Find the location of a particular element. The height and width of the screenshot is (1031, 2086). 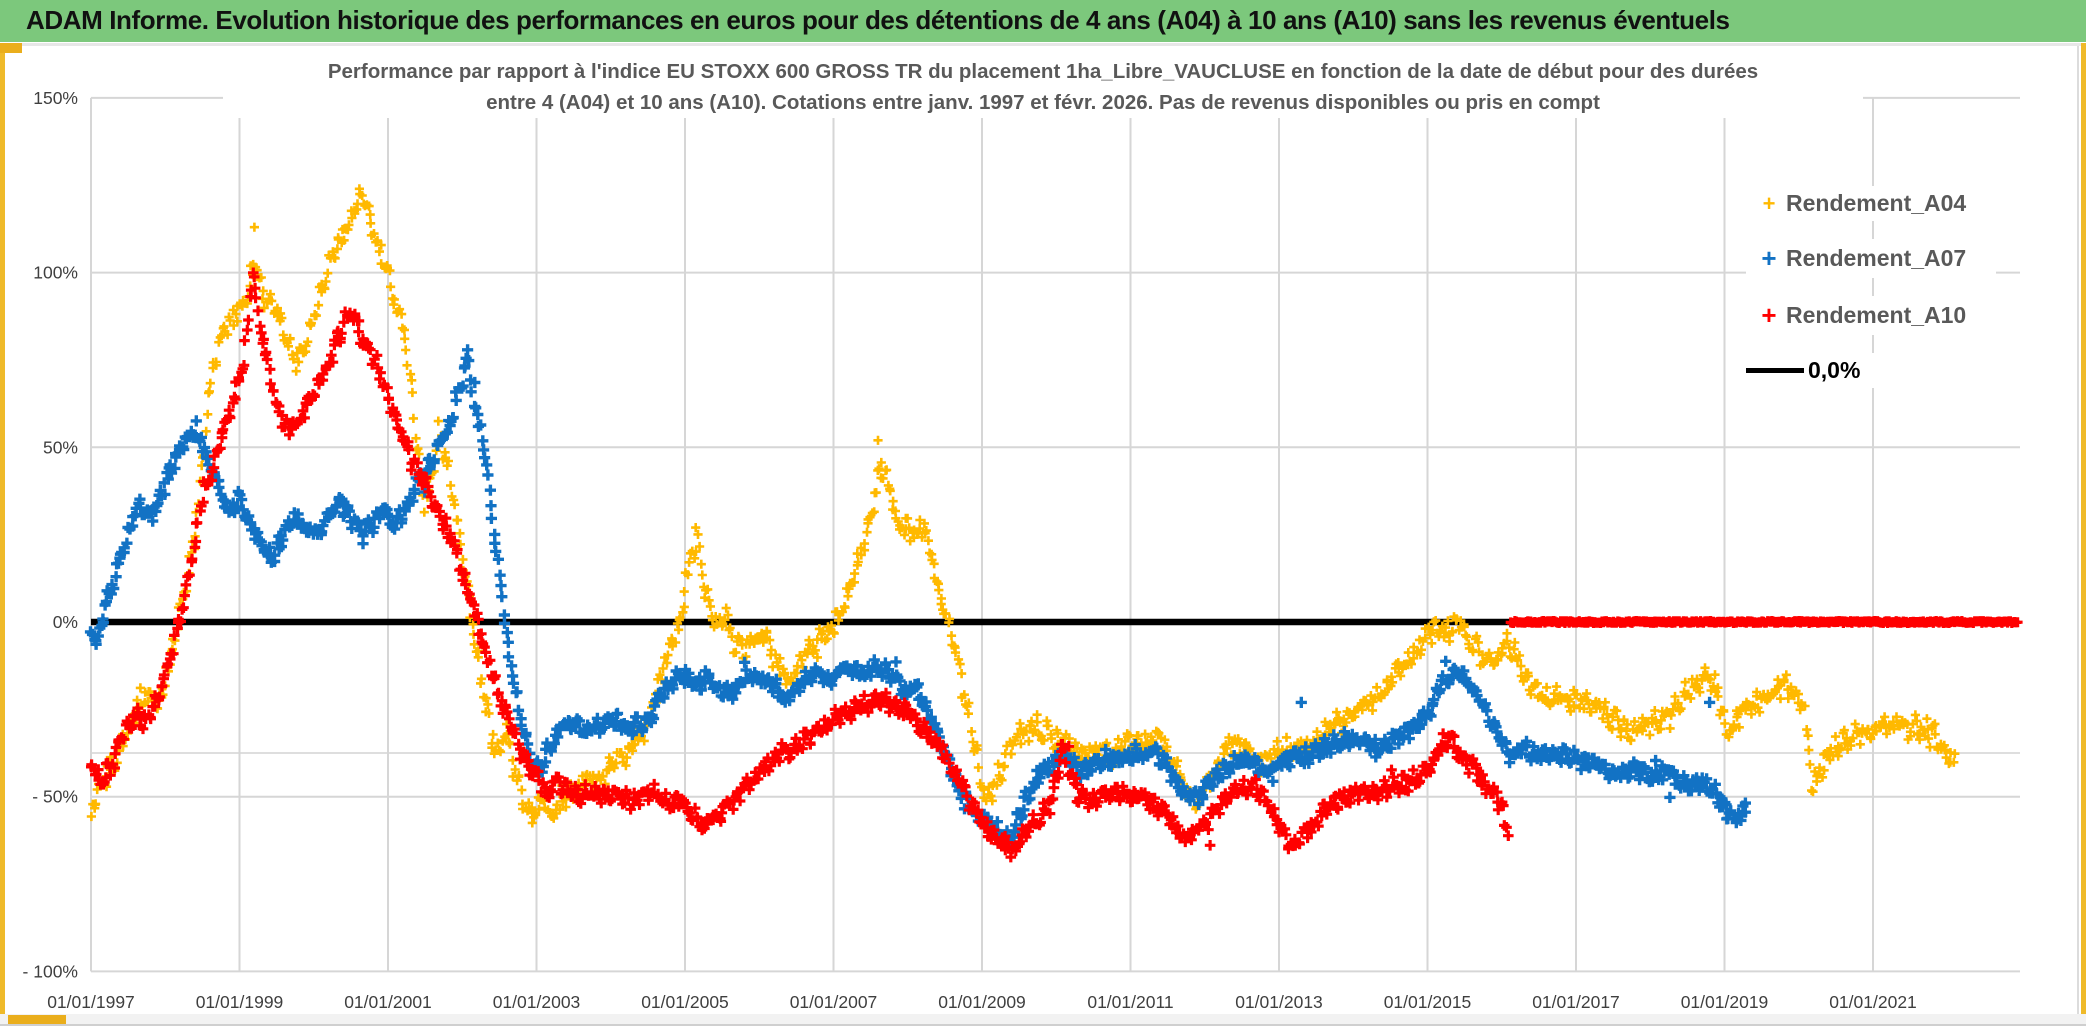

y-tick-label: 100% is located at coordinates (55, 273).